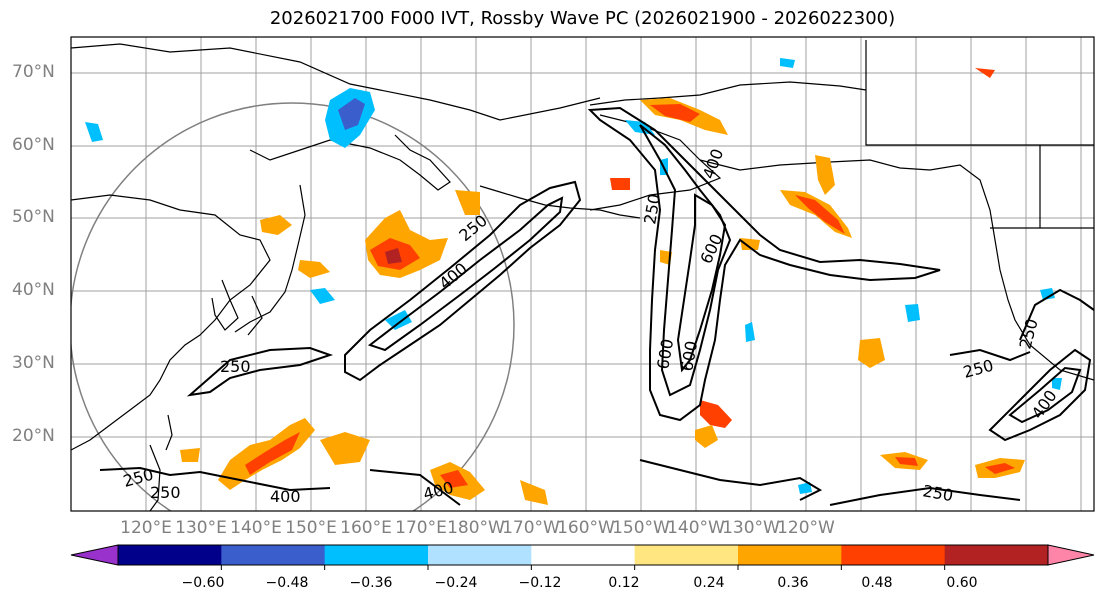  What do you see at coordinates (256, 528) in the screenshot?
I see `lon-label: 140°E` at bounding box center [256, 528].